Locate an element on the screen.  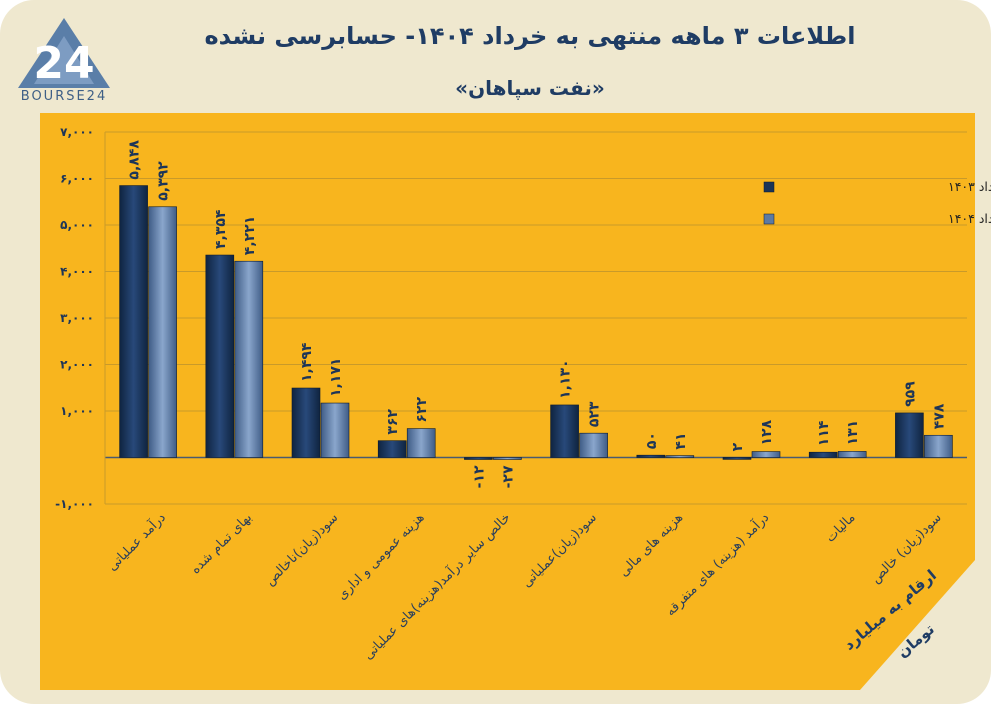
bourse24-logo: 24 is located at coordinates (64, 53).